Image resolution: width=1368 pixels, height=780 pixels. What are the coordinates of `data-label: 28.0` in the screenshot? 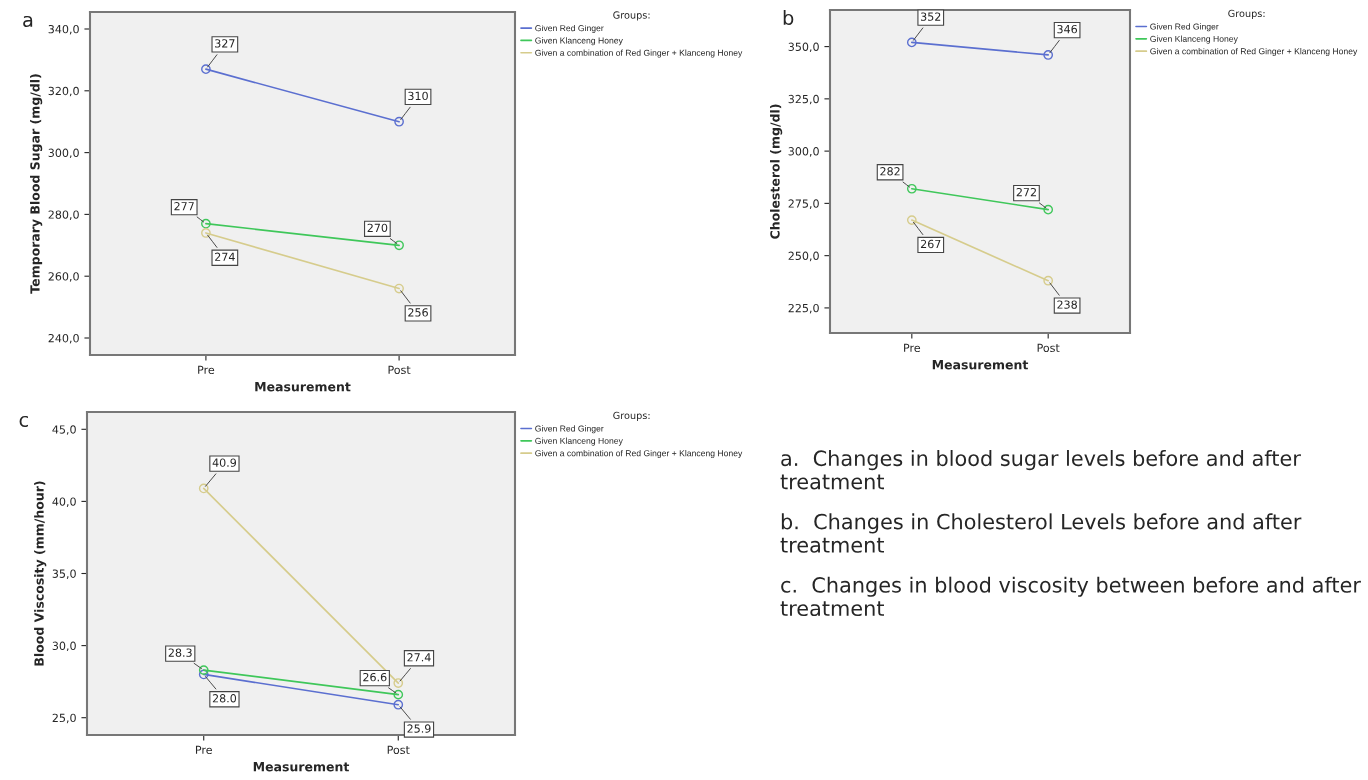 It's located at (224, 698).